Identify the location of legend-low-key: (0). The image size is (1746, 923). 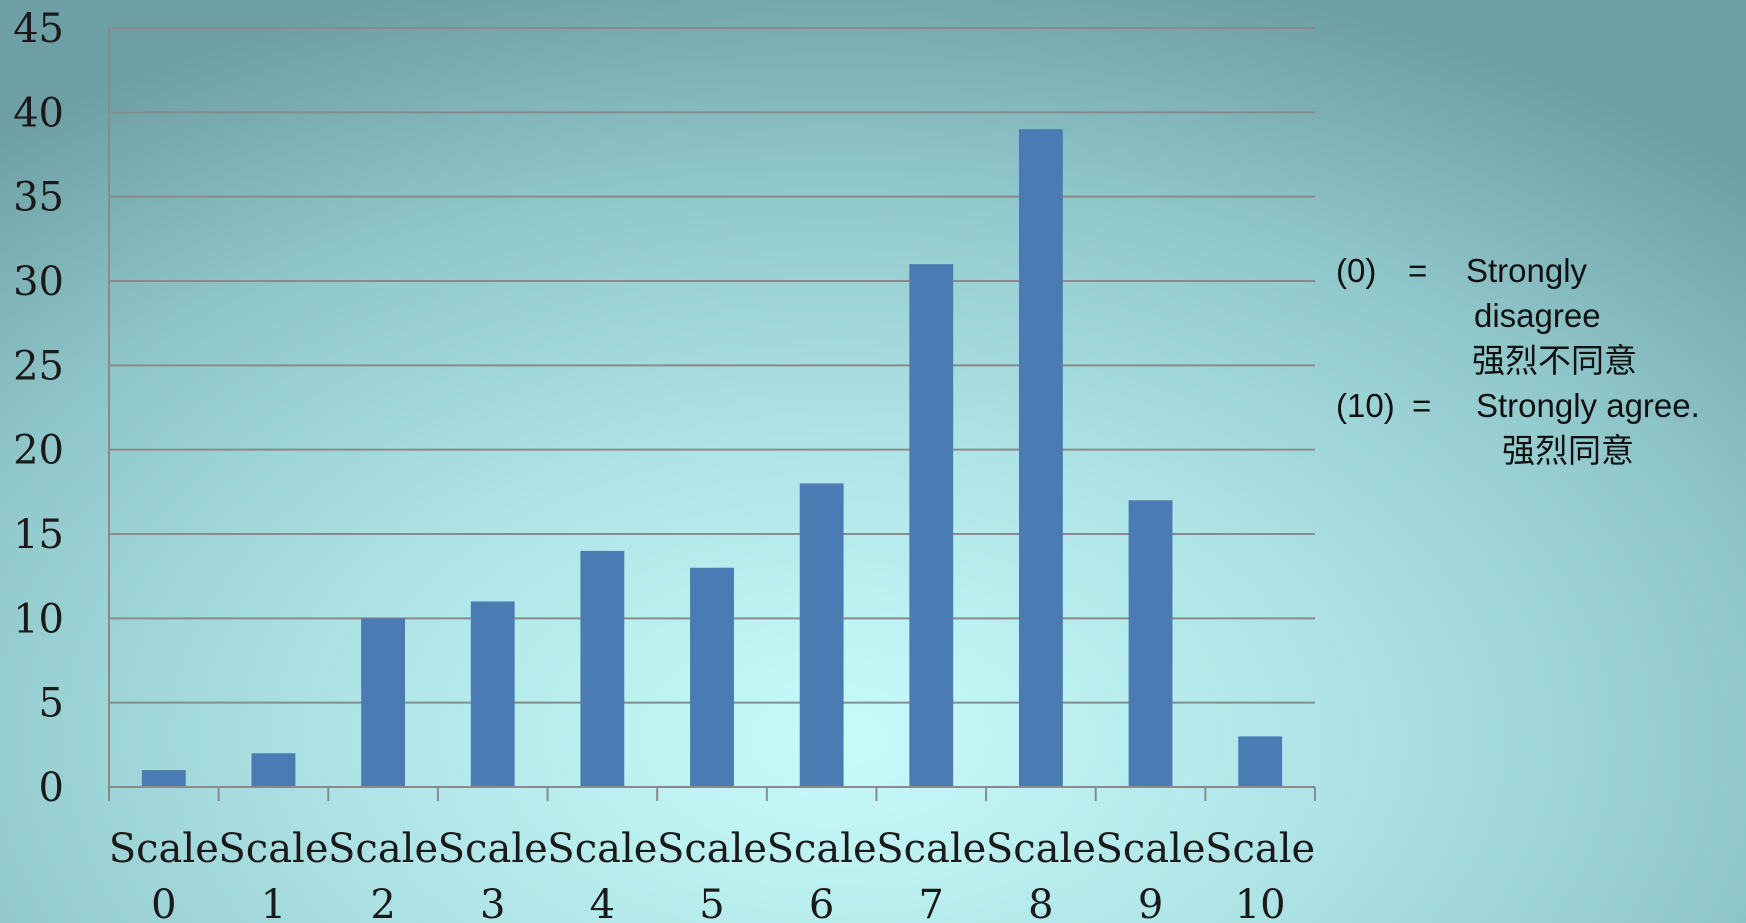
(1356, 270).